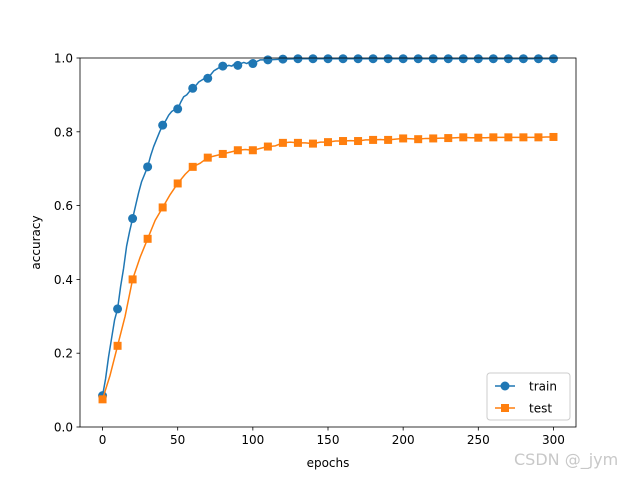 This screenshot has height=480, width=640. I want to click on legend: train test, so click(528, 396).